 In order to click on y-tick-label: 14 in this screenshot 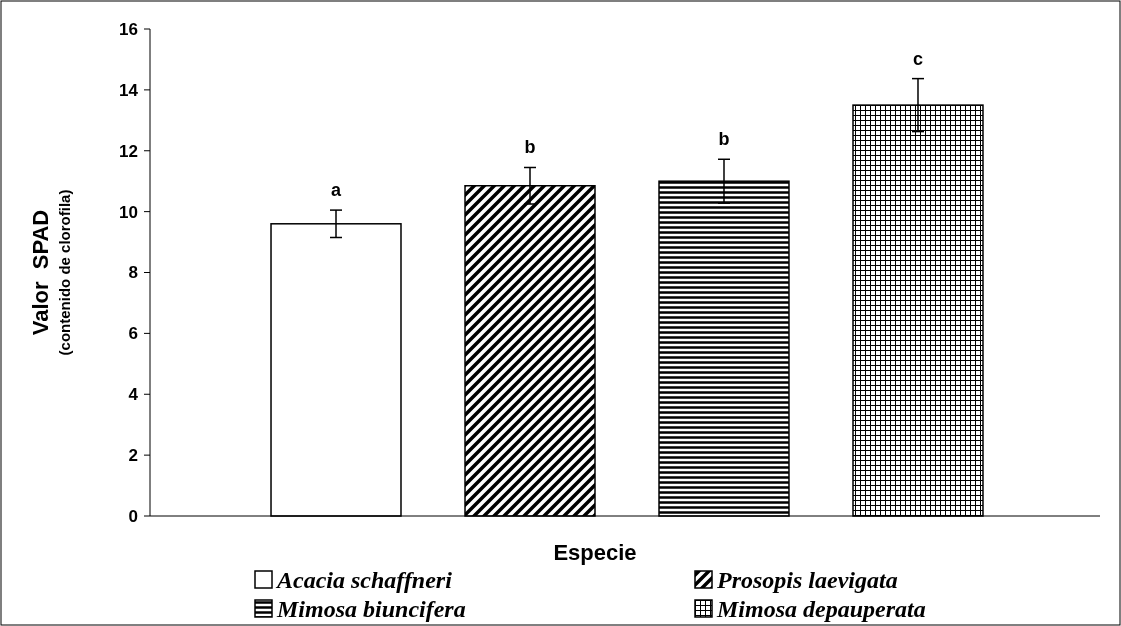, I will do `click(129, 90)`.